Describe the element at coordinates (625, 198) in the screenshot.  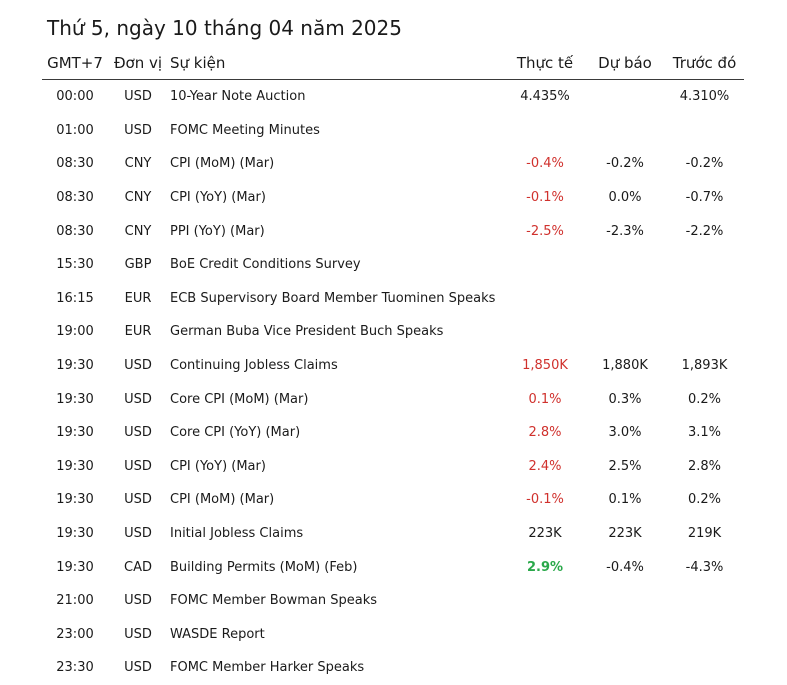
I see `cell-forecast: 0.0%` at that location.